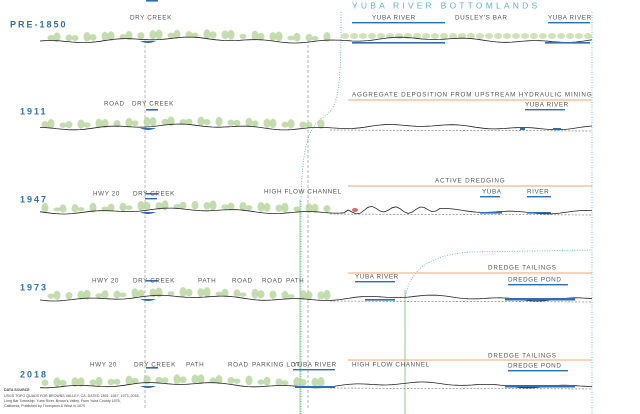  I want to click on label: DREDGE POND, so click(534, 366).